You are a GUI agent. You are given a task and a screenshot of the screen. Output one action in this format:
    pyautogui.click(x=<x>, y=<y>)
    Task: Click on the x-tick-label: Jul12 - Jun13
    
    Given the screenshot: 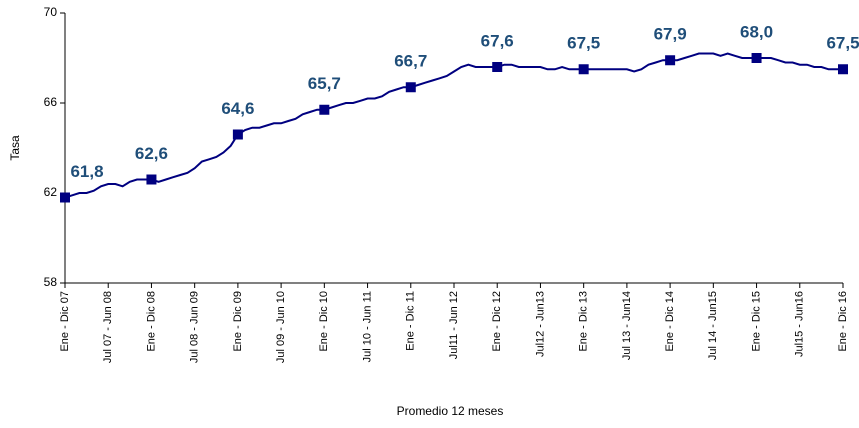 What is the action you would take?
    pyautogui.click(x=540, y=324)
    